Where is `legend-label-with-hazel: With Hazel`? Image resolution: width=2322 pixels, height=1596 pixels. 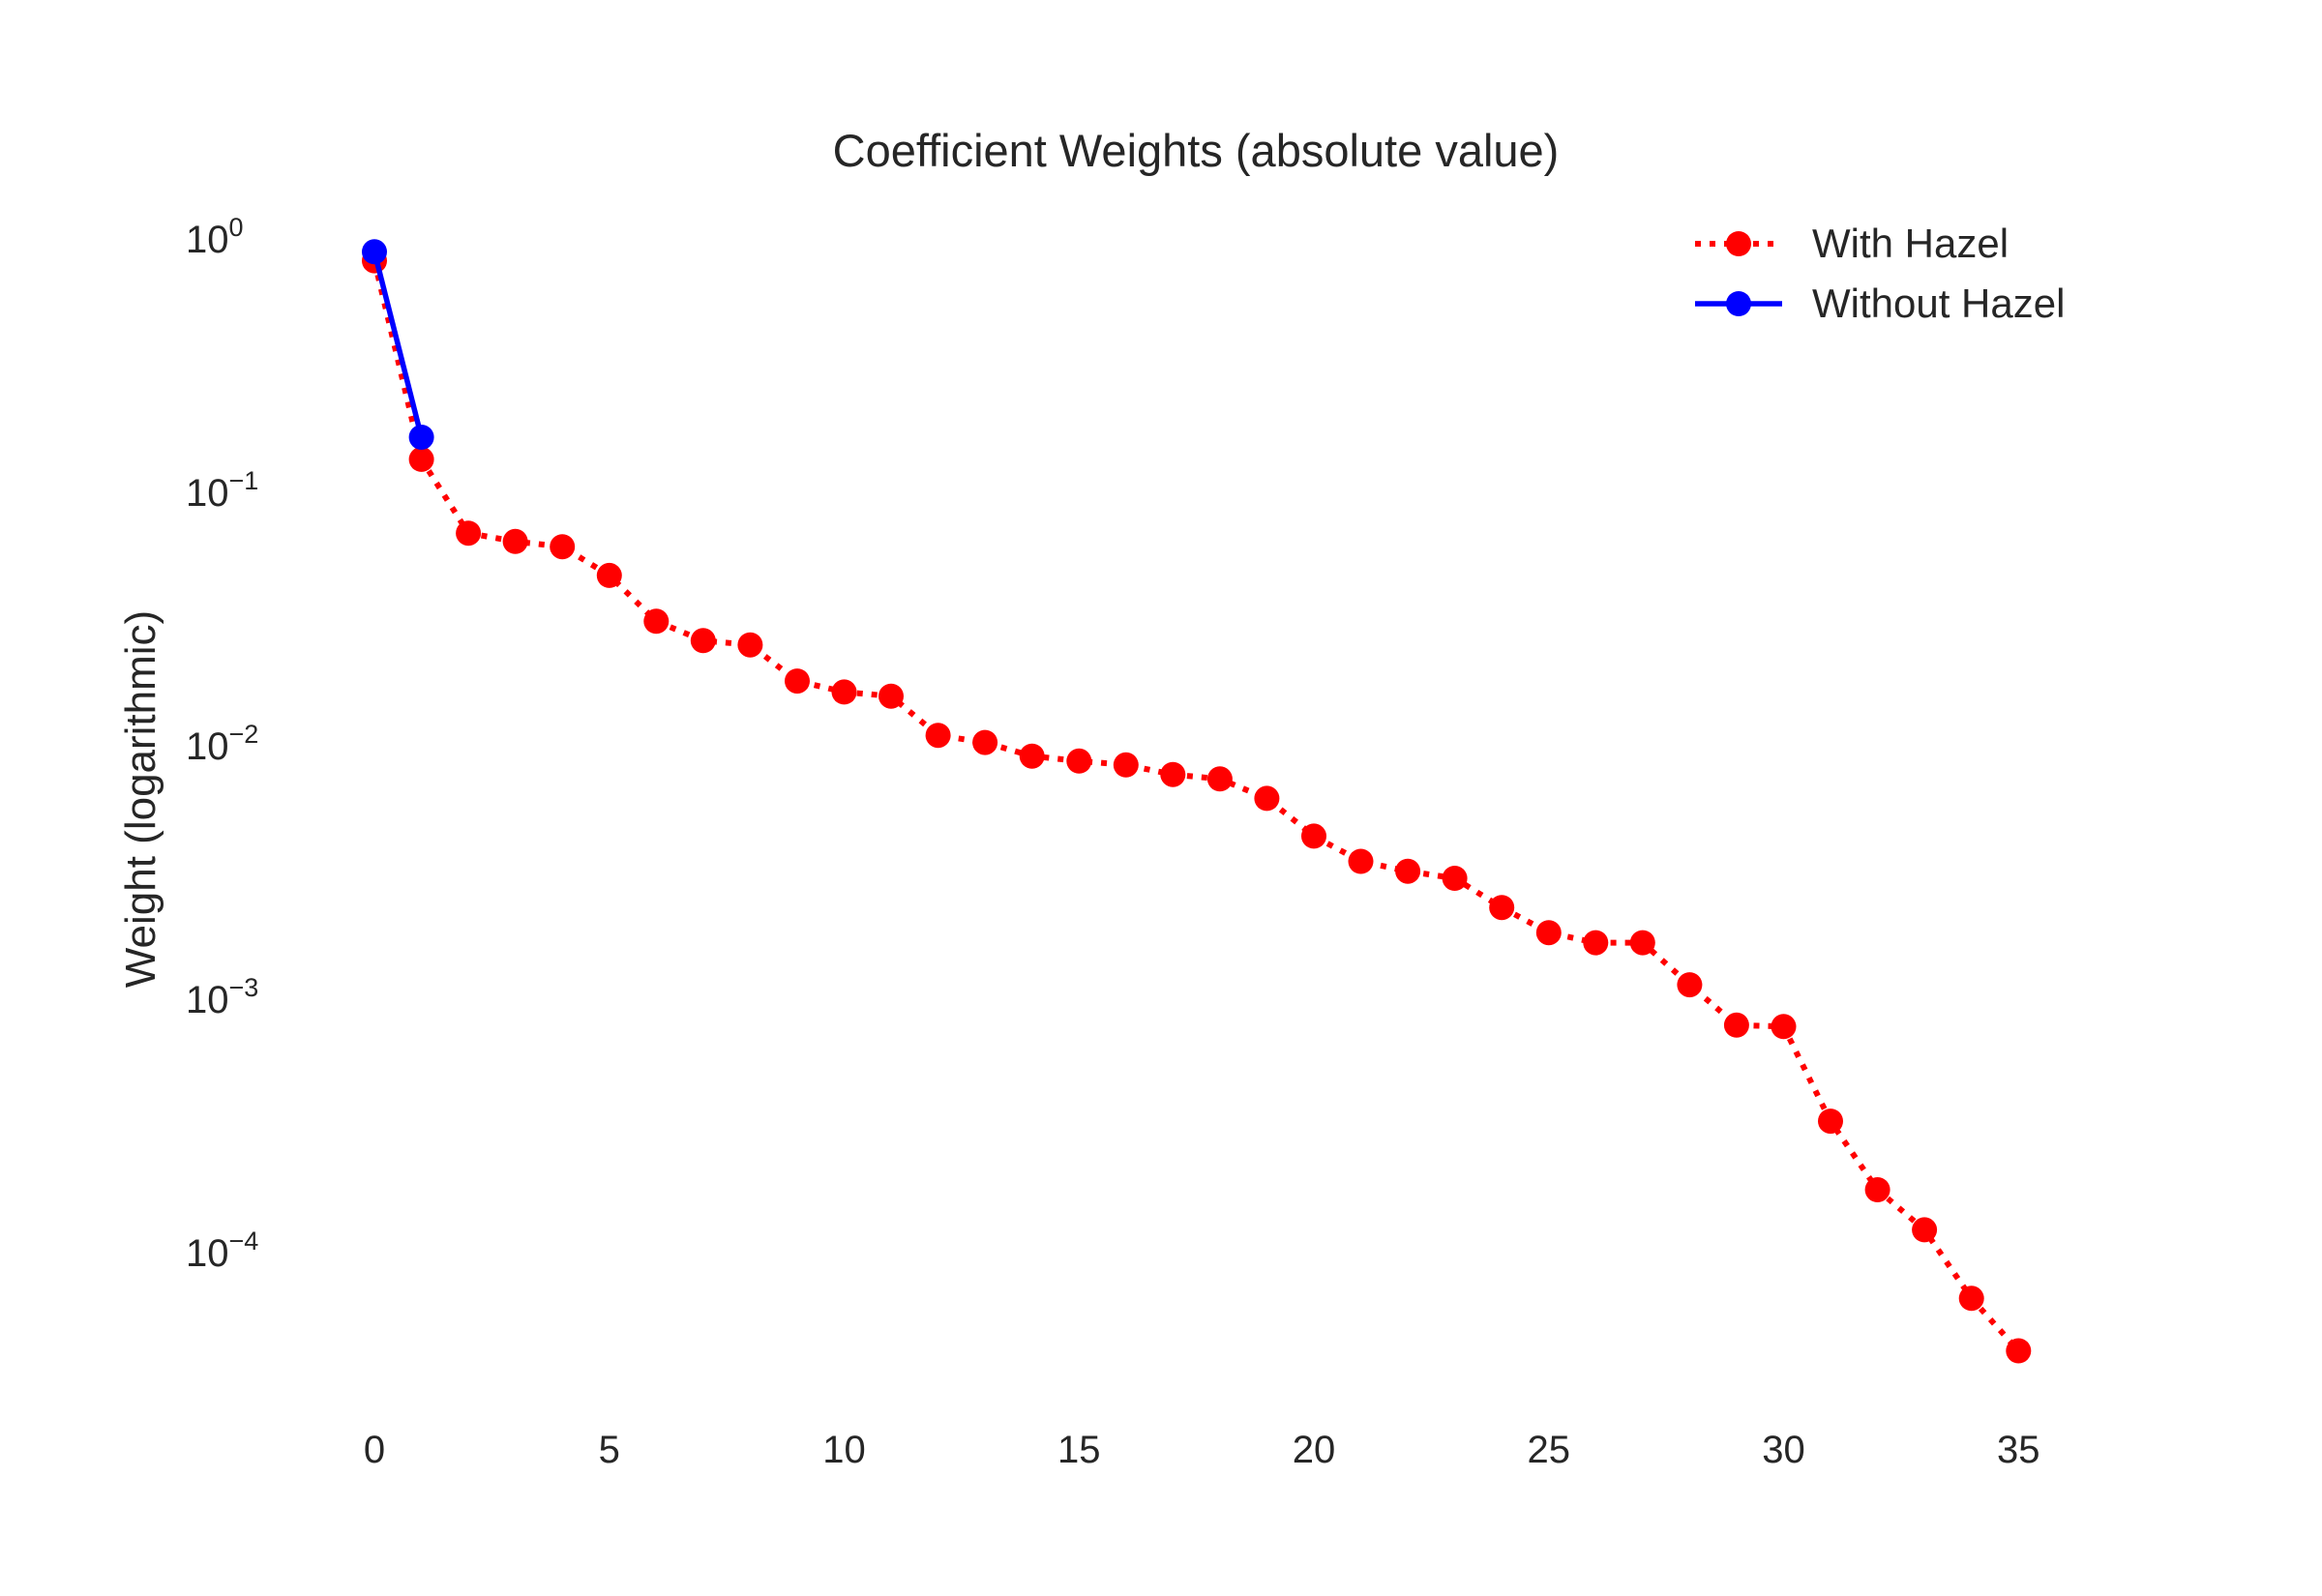
legend-label-with-hazel: With Hazel is located at coordinates (1910, 243).